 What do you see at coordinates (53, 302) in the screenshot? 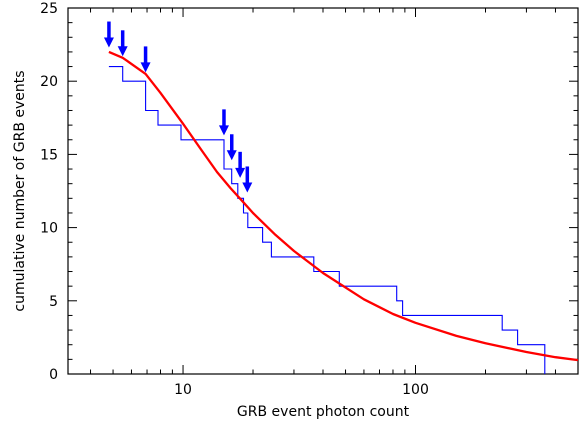
I see `y-tick-label: 5` at bounding box center [53, 302].